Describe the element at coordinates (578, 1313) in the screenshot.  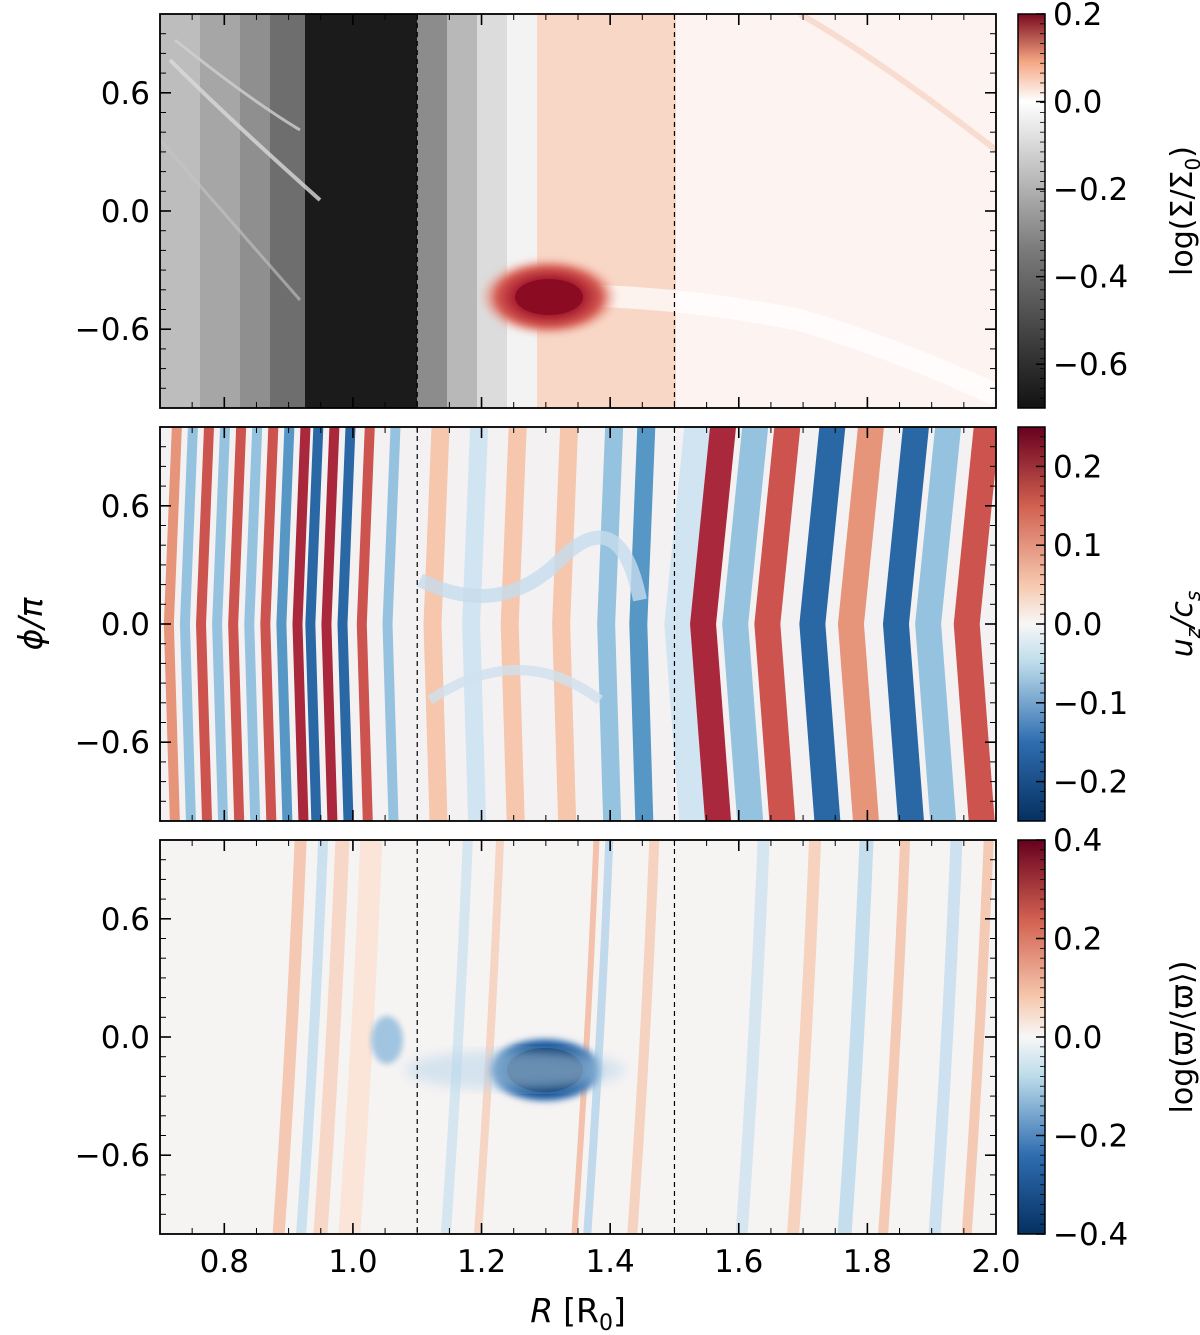
I see `x-axis-title: R [R0]` at that location.